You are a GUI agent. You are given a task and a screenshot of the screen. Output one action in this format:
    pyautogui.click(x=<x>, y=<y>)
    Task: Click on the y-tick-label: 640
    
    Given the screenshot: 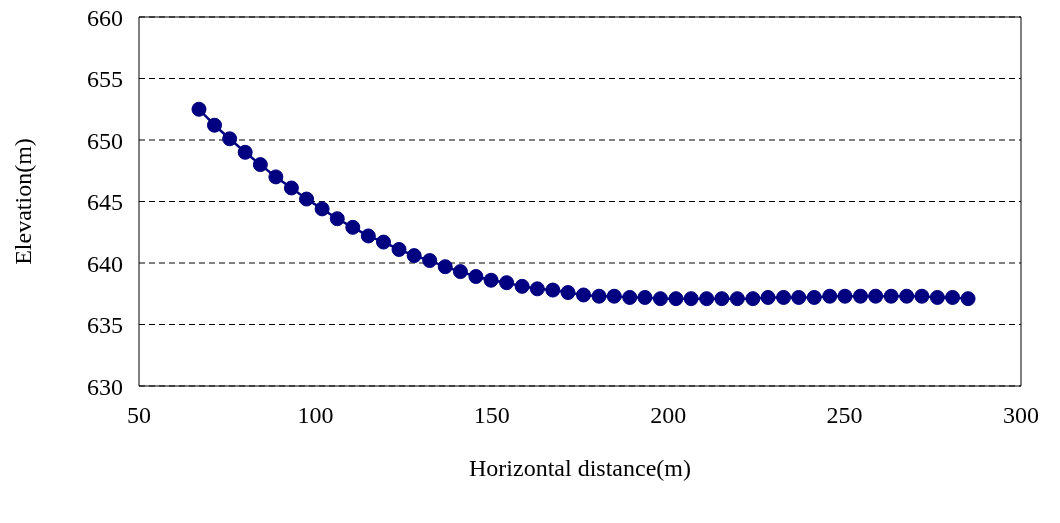 What is the action you would take?
    pyautogui.click(x=105, y=263)
    